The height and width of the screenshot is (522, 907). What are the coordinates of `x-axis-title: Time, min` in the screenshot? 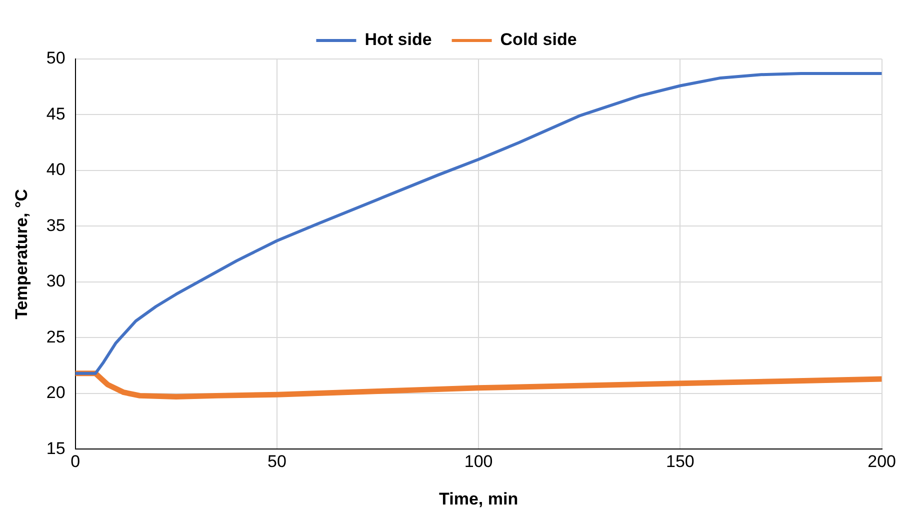 It's located at (478, 498).